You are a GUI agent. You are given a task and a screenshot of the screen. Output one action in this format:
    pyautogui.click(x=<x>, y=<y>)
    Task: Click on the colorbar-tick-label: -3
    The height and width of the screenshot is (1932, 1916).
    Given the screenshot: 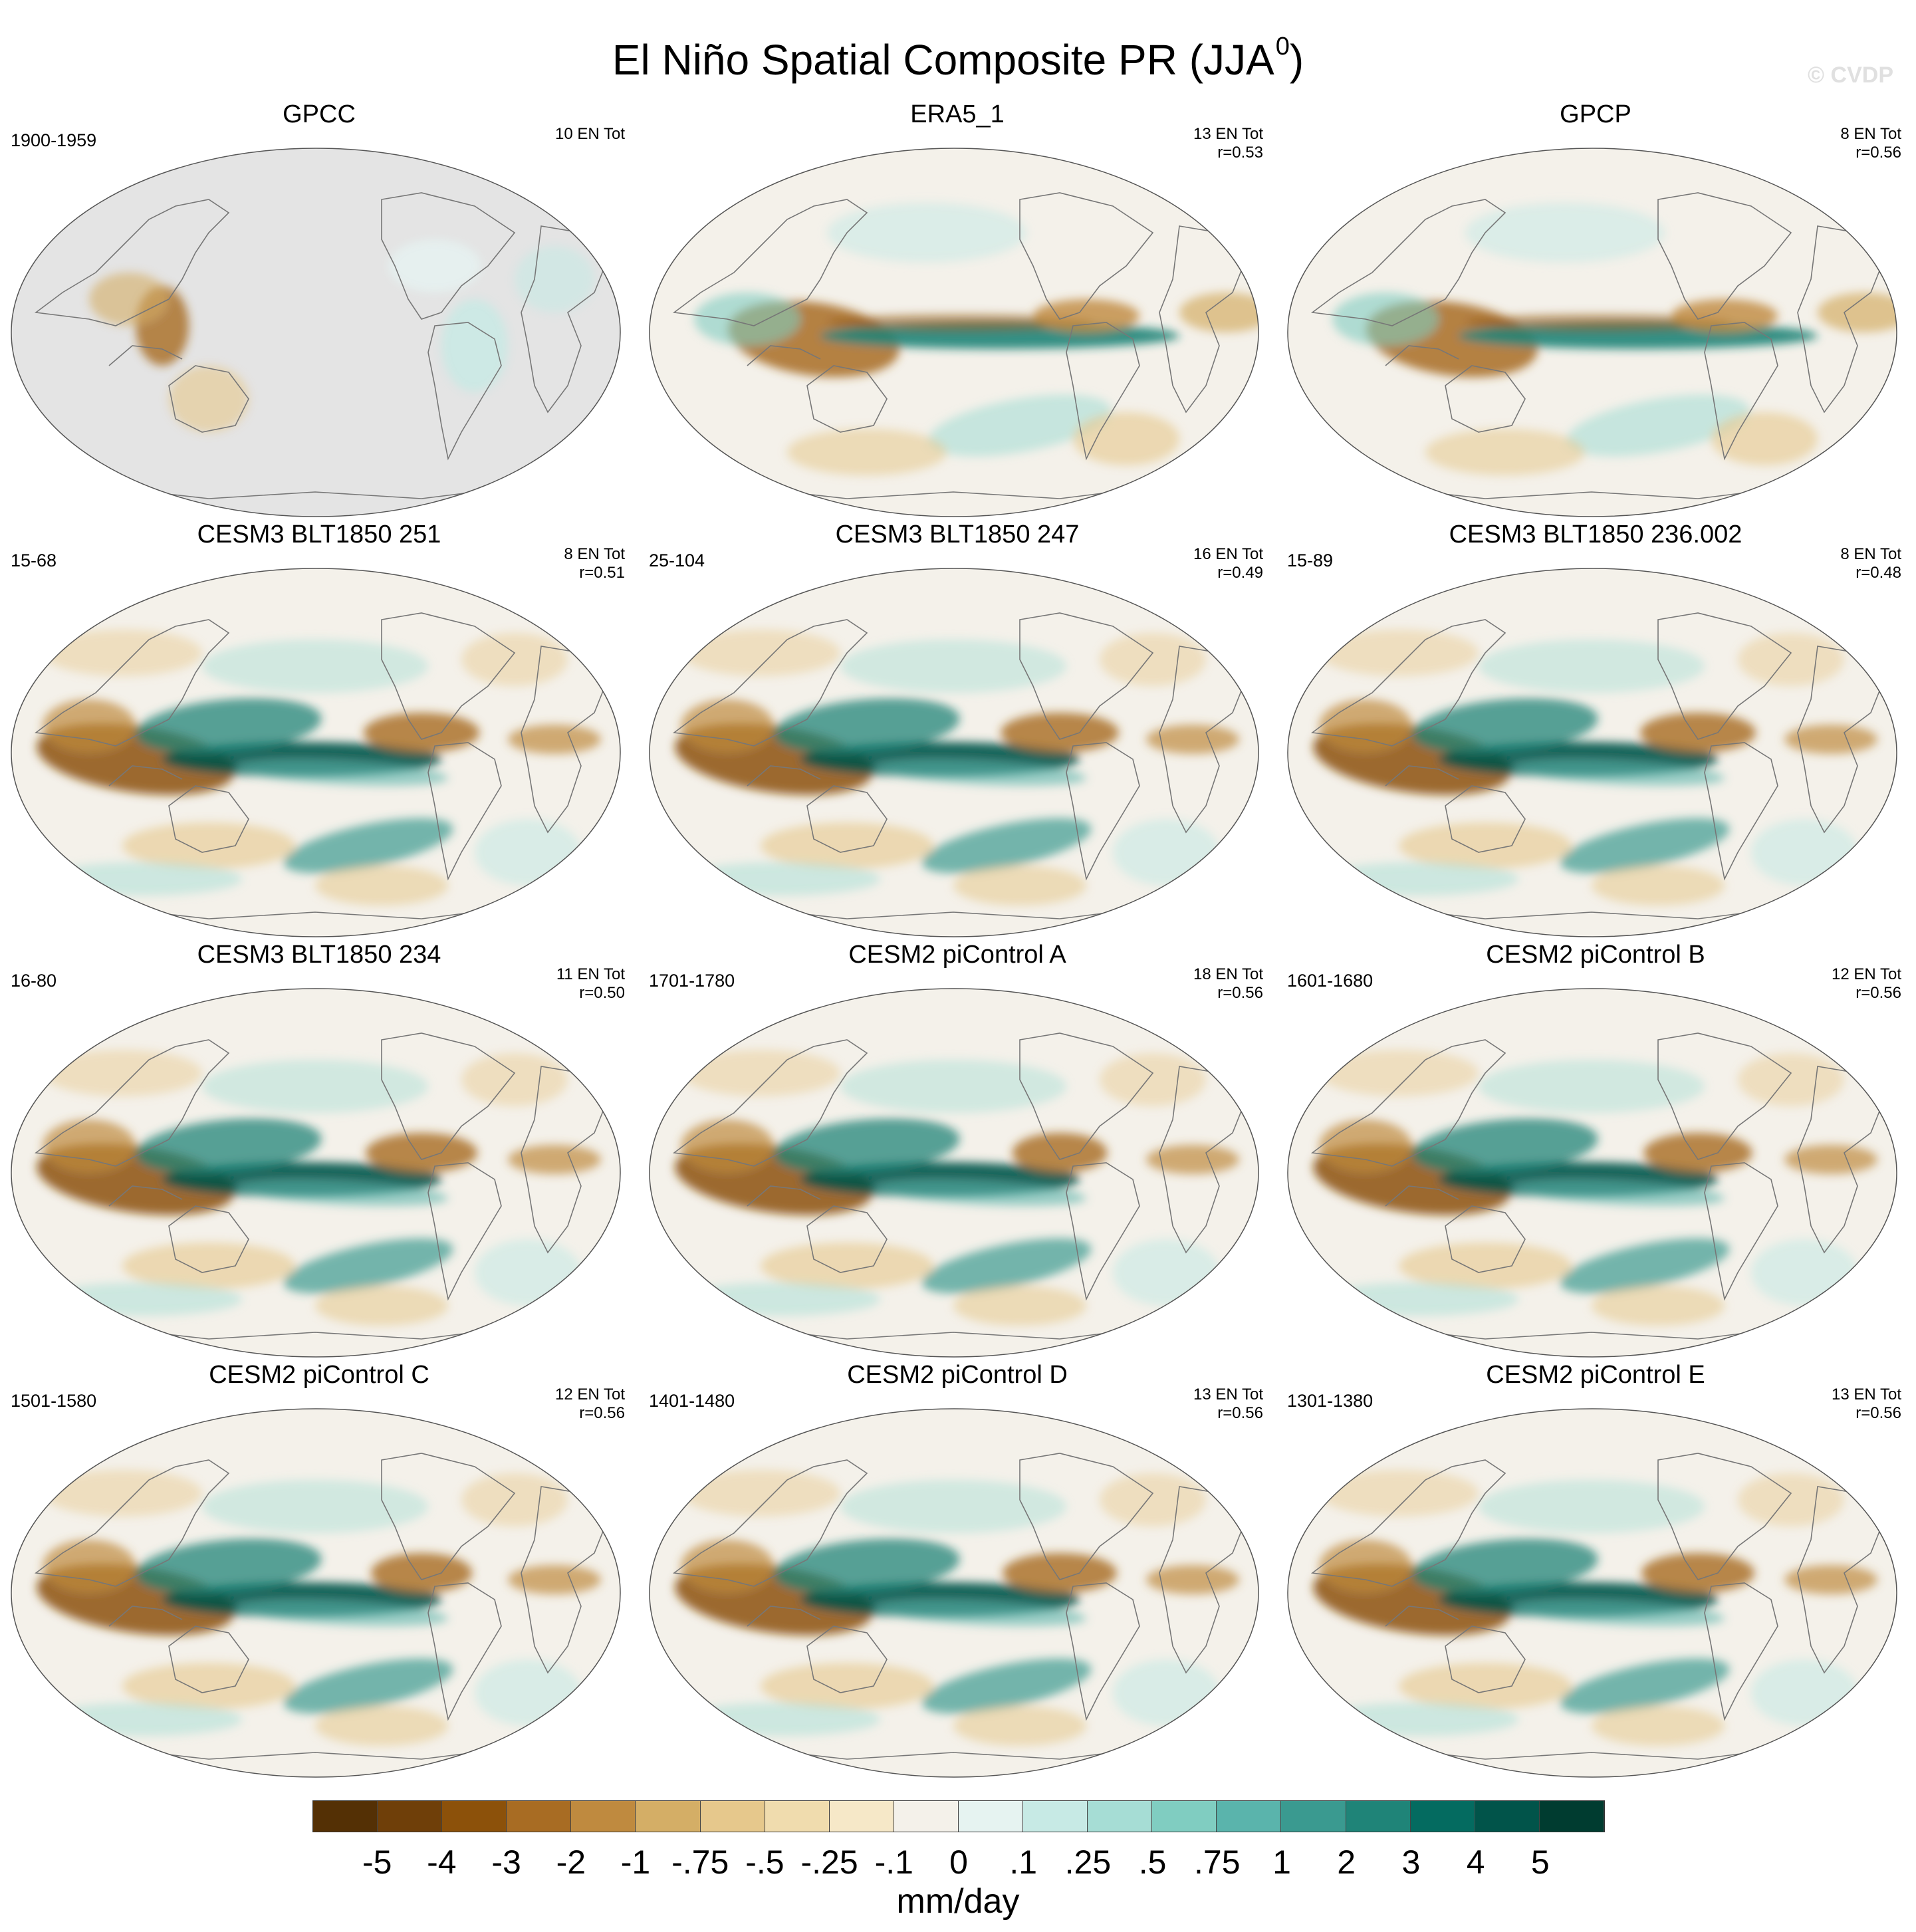 What is the action you would take?
    pyautogui.click(x=506, y=1862)
    